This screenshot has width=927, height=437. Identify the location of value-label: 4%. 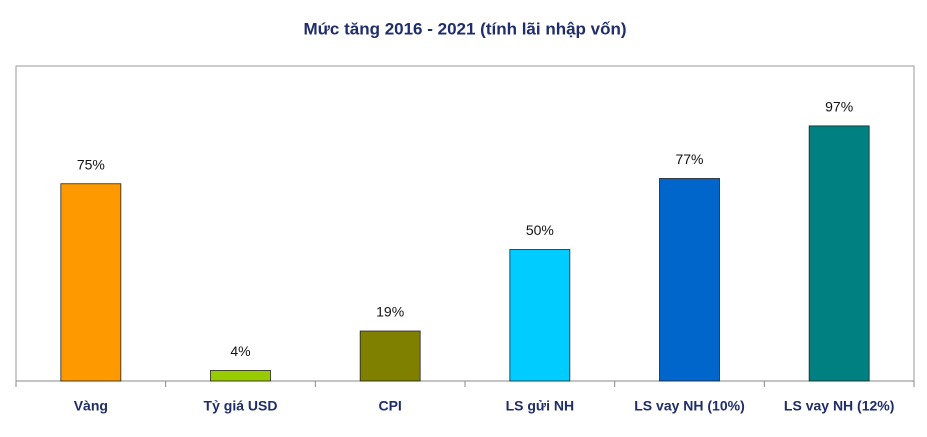
(240, 351).